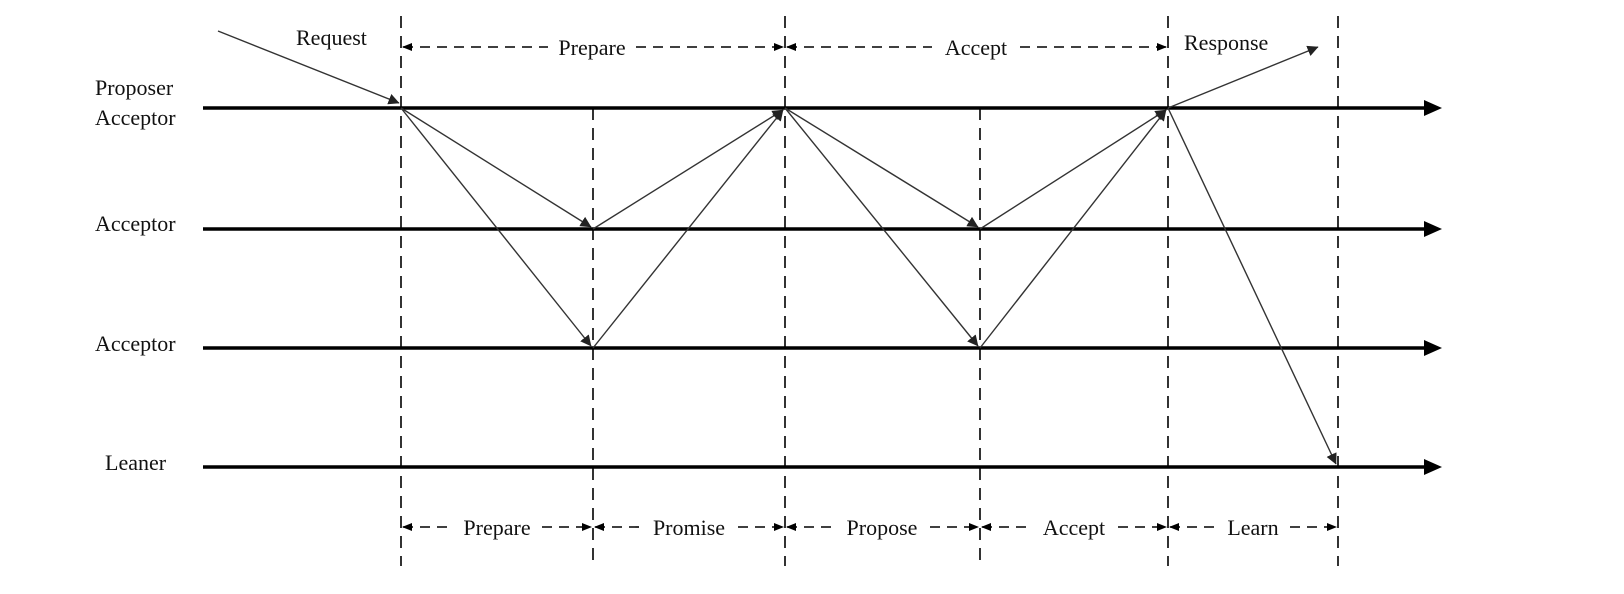 The width and height of the screenshot is (1624, 594). What do you see at coordinates (591, 47) in the screenshot?
I see `top-phase-prepare-label: Prepare` at bounding box center [591, 47].